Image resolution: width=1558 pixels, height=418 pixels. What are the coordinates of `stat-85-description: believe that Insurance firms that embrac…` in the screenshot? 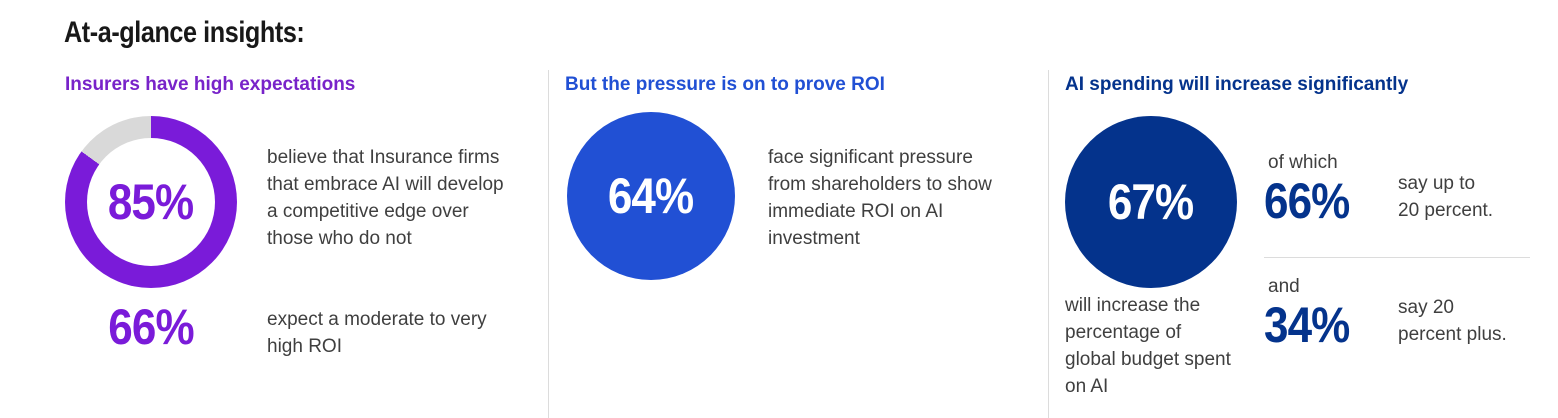 It's located at (385, 198).